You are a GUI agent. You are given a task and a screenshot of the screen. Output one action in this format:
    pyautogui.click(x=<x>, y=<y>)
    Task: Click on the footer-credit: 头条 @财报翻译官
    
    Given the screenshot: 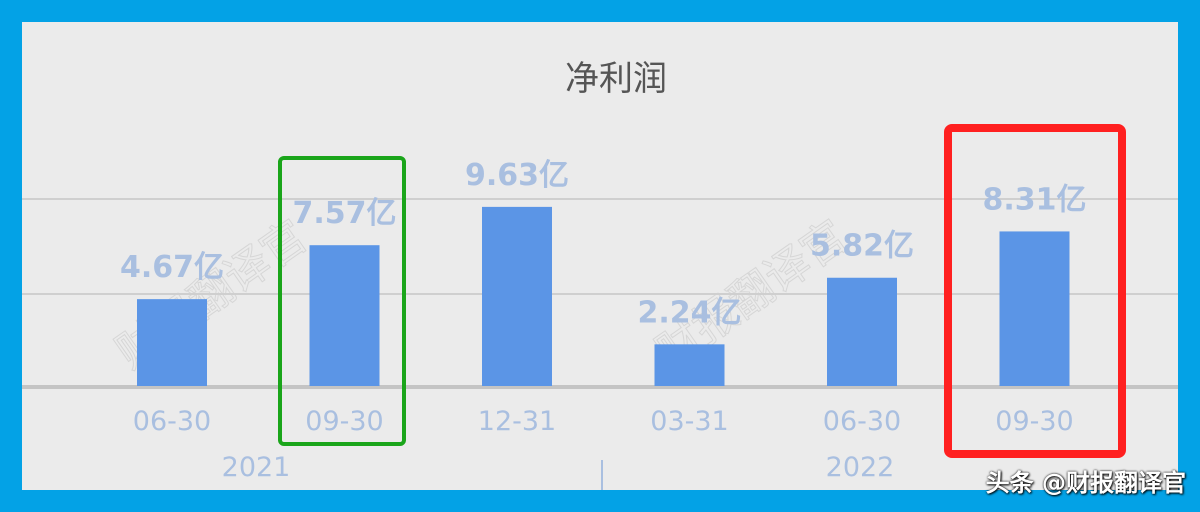 What is the action you would take?
    pyautogui.click(x=1085, y=483)
    